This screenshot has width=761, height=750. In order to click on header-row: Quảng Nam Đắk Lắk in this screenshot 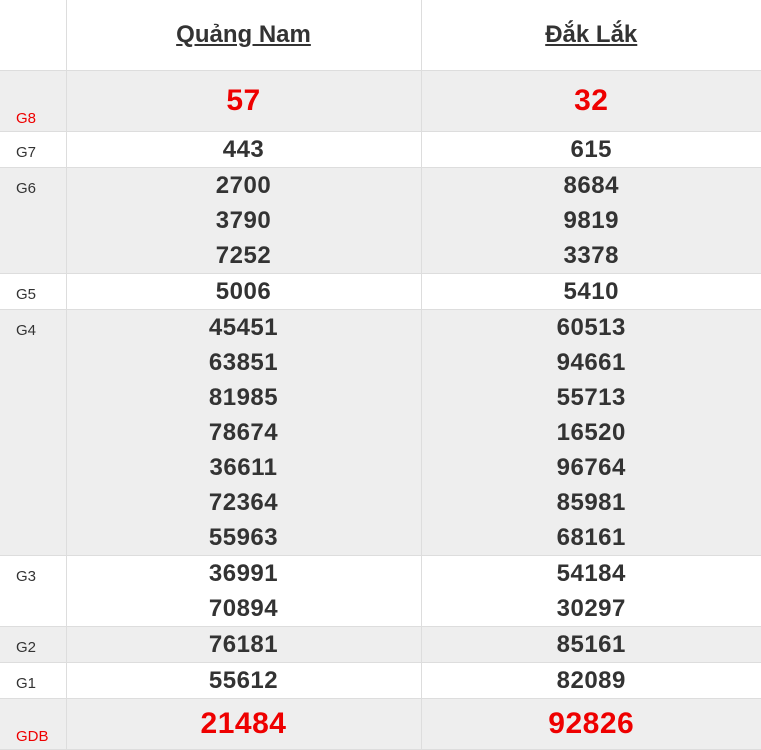, I will do `click(380, 35)`.